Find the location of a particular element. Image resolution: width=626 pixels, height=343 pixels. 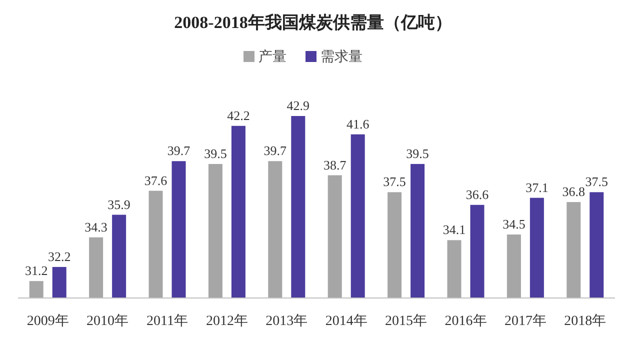

x-tick-label: 2014年 is located at coordinates (346, 321).